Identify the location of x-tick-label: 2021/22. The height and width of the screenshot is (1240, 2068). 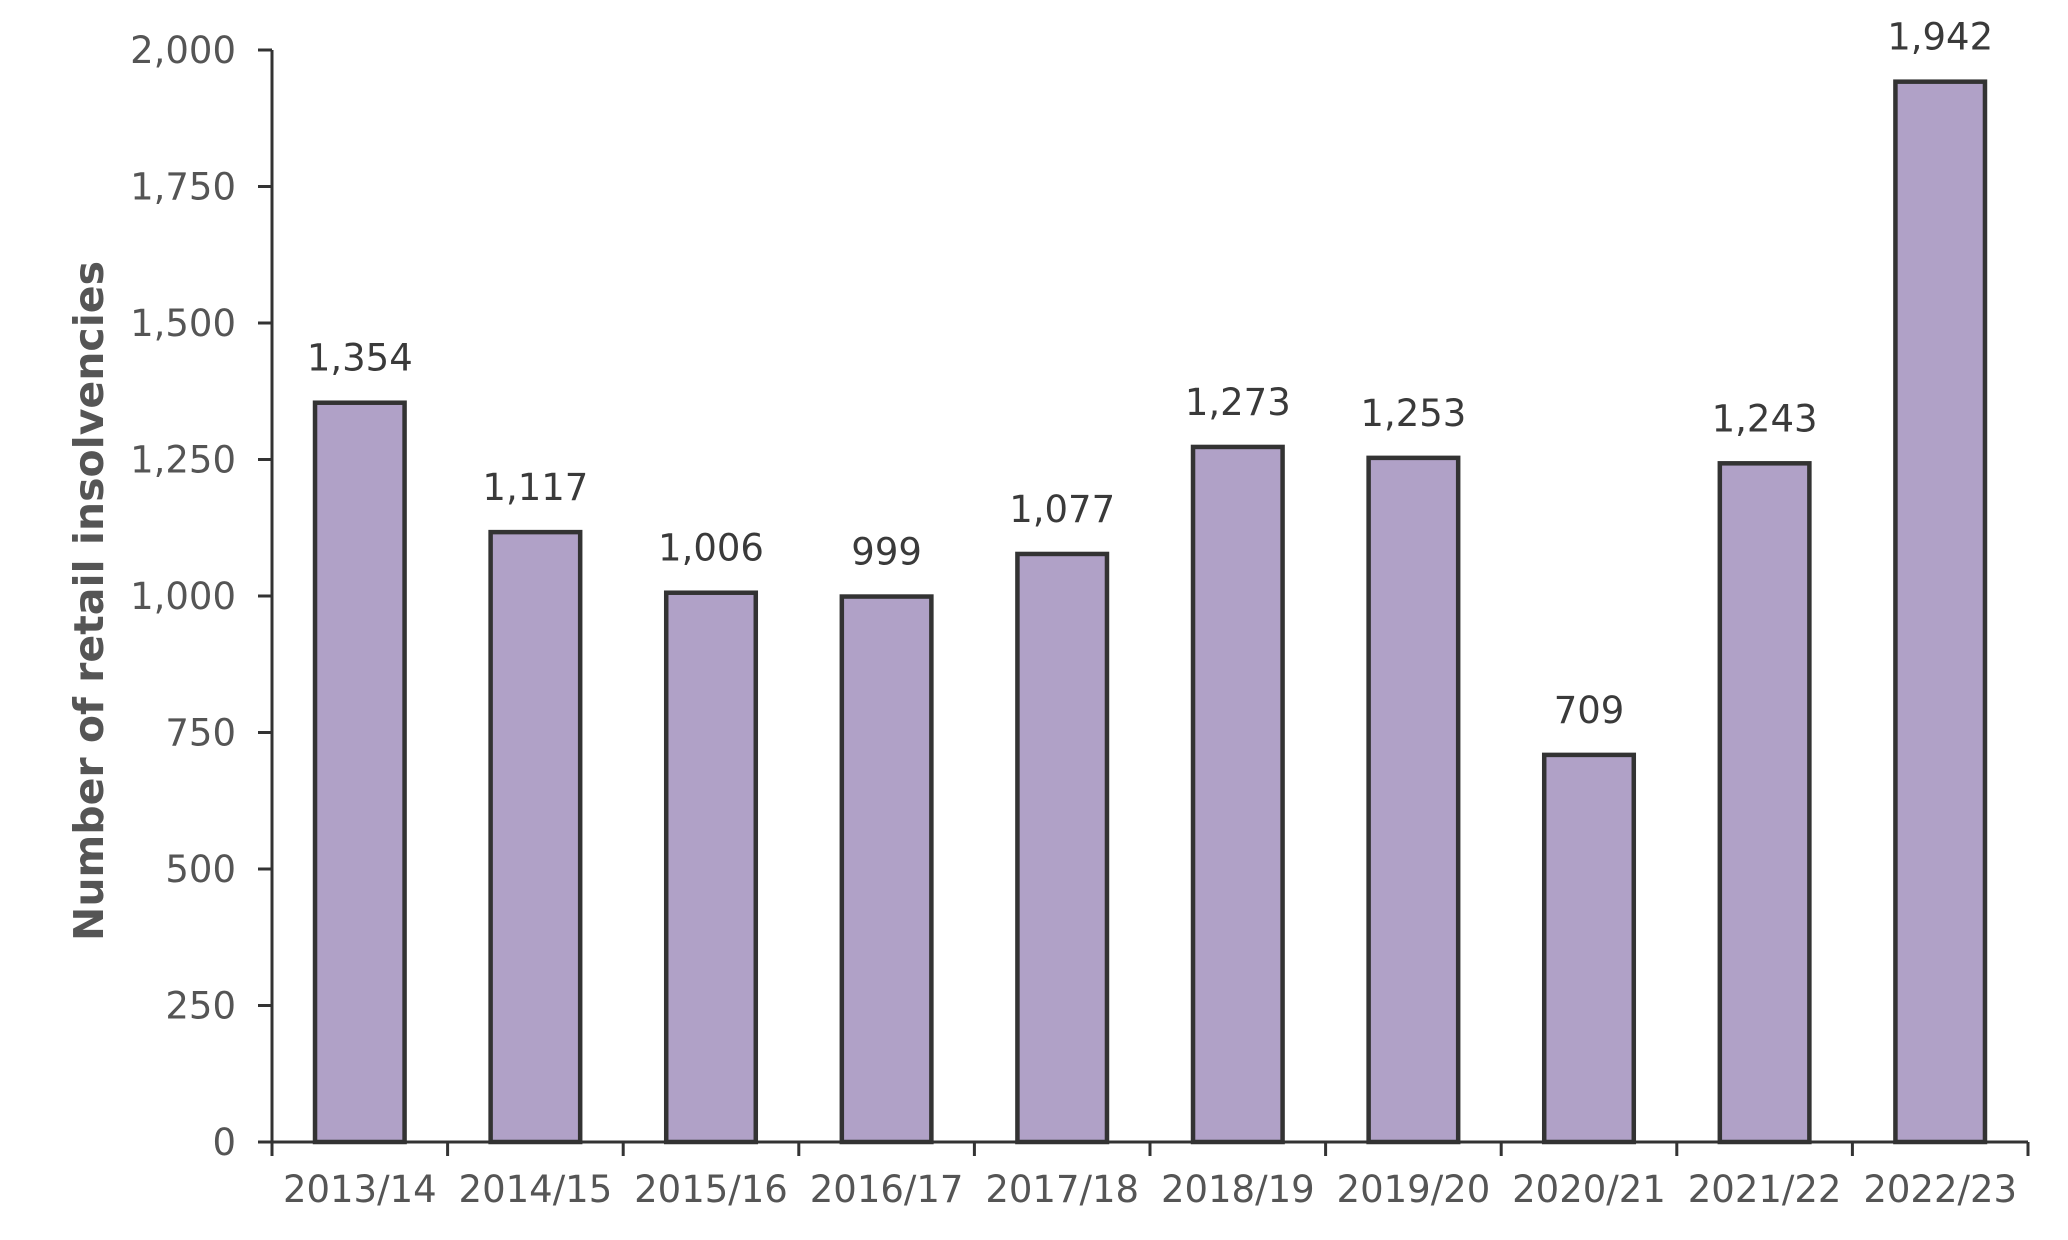
(1765, 1189).